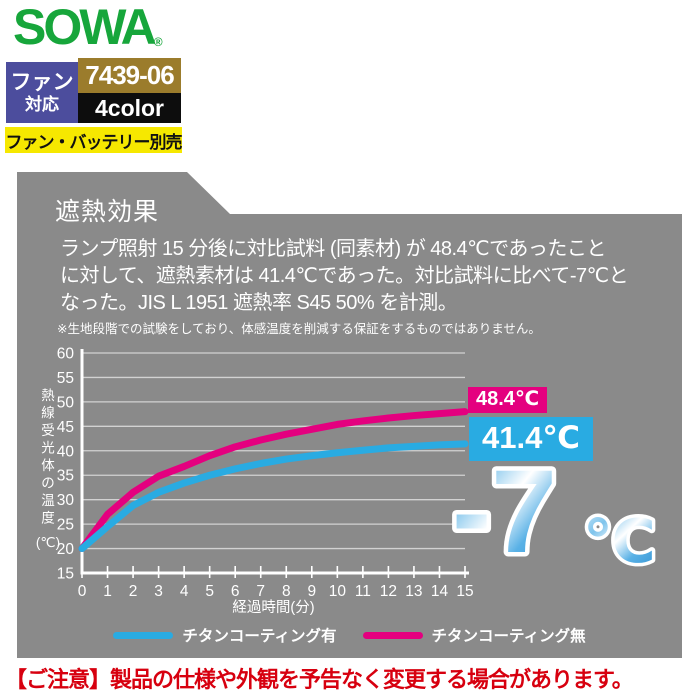 The width and height of the screenshot is (700, 700). Describe the element at coordinates (42, 82) in the screenshot. I see `fan-badge-line1: ファン` at that location.